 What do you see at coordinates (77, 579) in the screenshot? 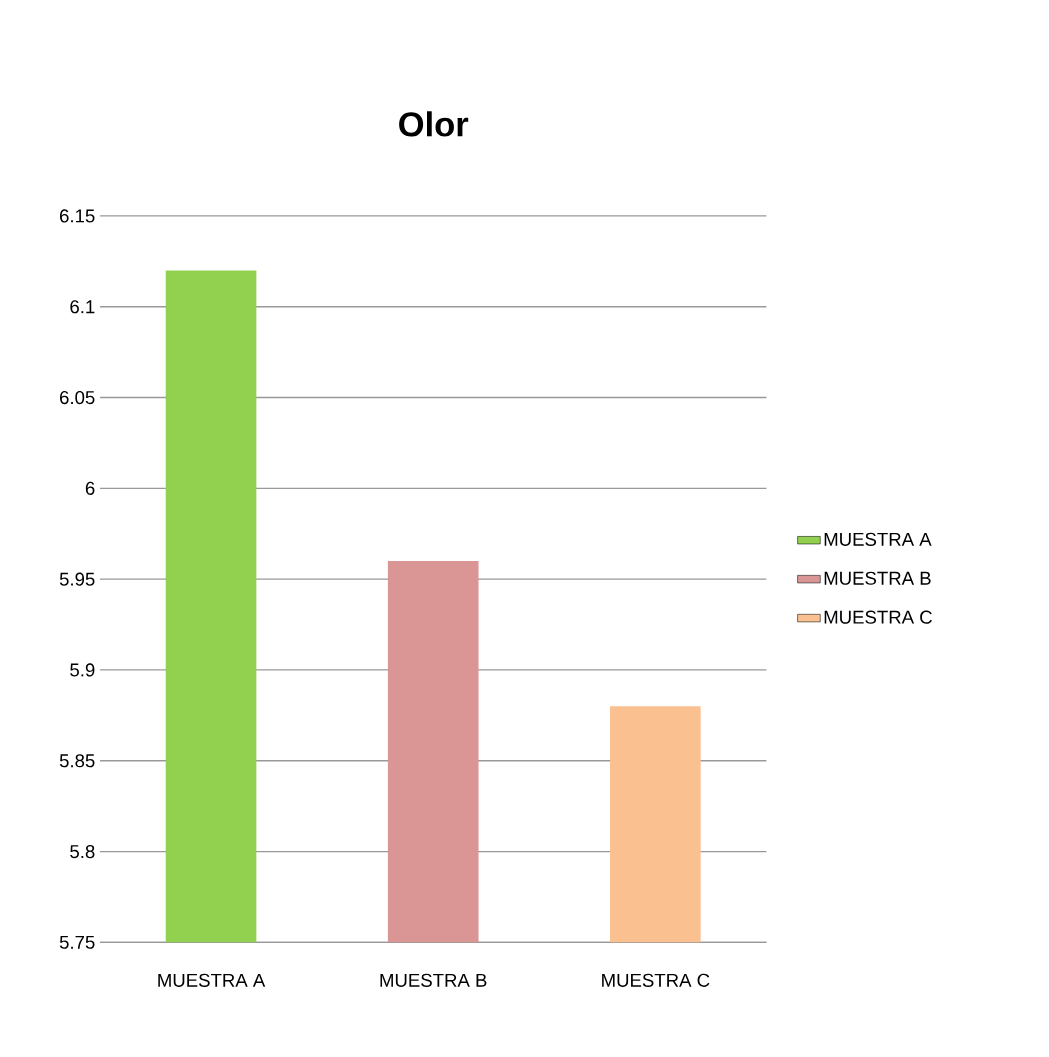
I see `y-tick-label: 5.95` at bounding box center [77, 579].